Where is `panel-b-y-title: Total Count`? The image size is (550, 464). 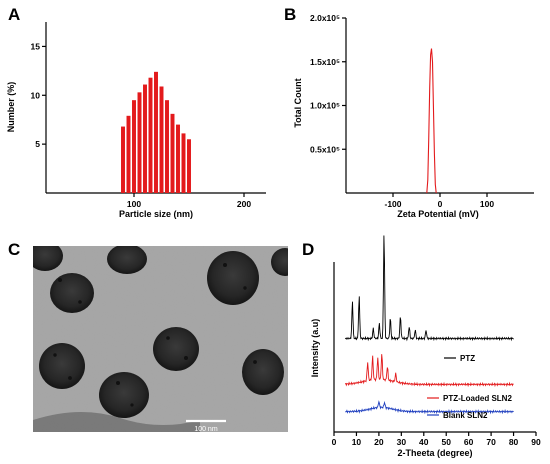 panel-b-y-title: Total Count is located at coordinates (298, 102).